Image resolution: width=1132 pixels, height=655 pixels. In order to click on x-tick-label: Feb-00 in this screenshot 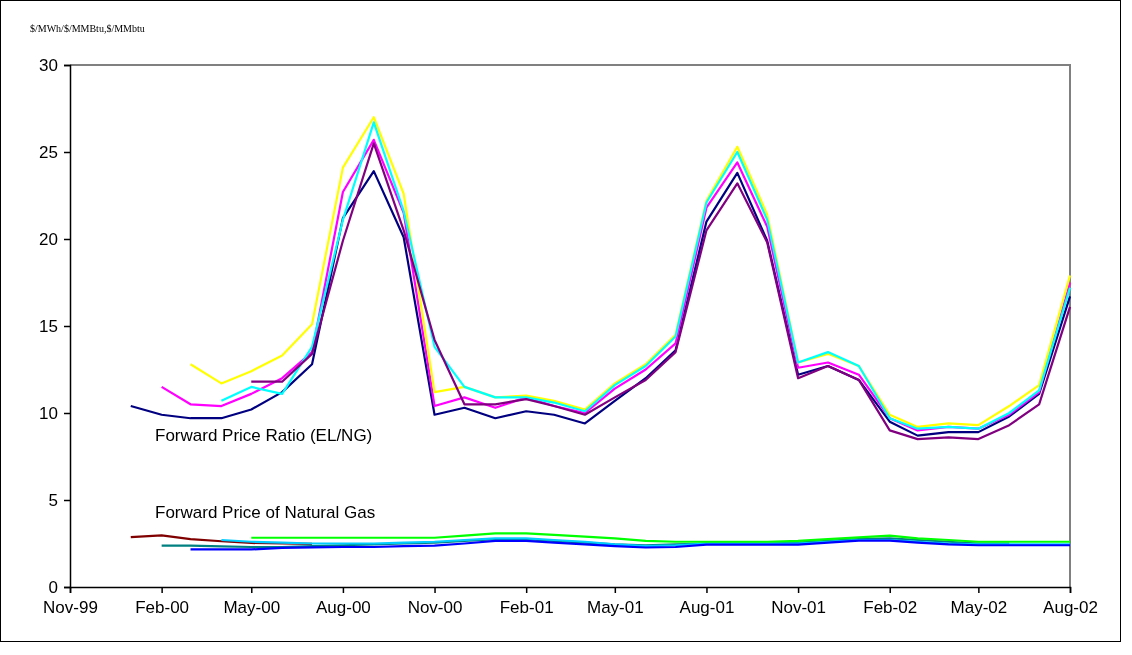, I will do `click(162, 608)`.